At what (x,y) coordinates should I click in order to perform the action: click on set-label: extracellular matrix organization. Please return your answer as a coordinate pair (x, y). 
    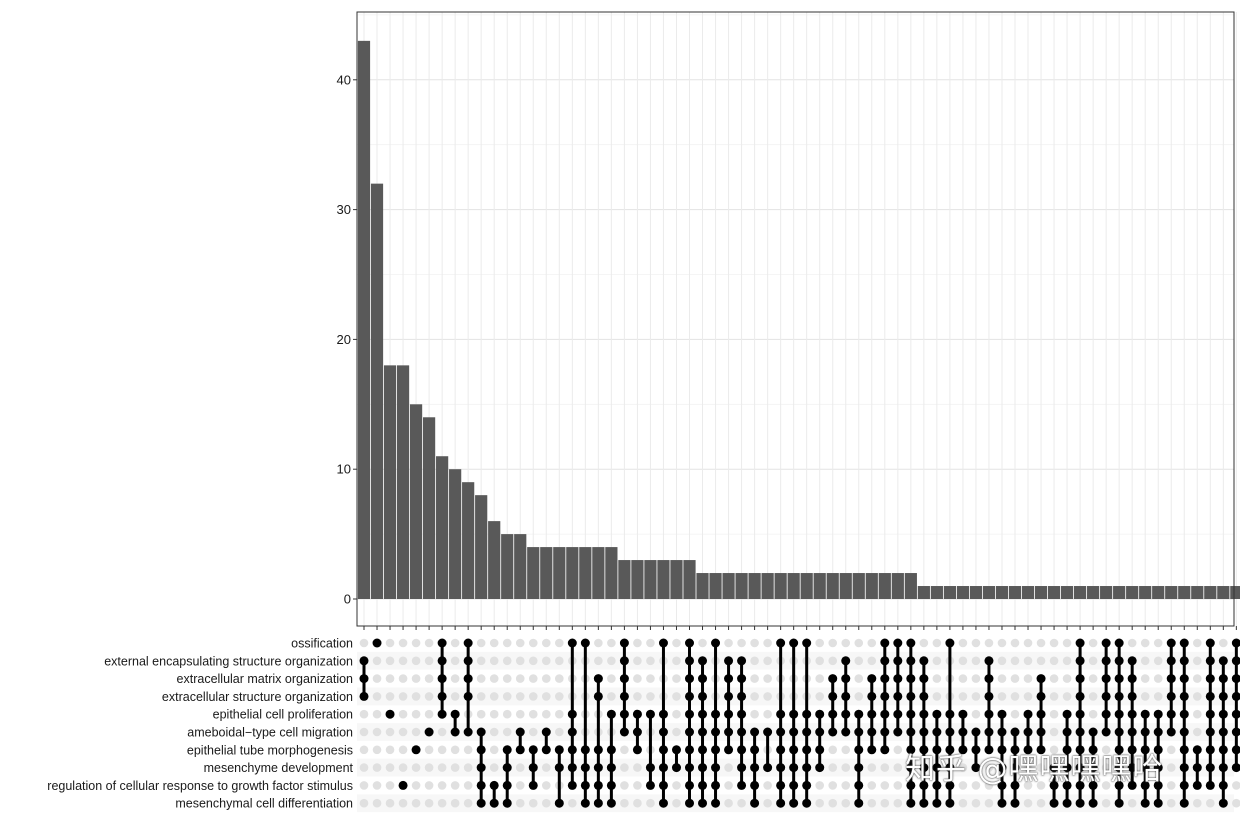
    Looking at the image, I should click on (265, 679).